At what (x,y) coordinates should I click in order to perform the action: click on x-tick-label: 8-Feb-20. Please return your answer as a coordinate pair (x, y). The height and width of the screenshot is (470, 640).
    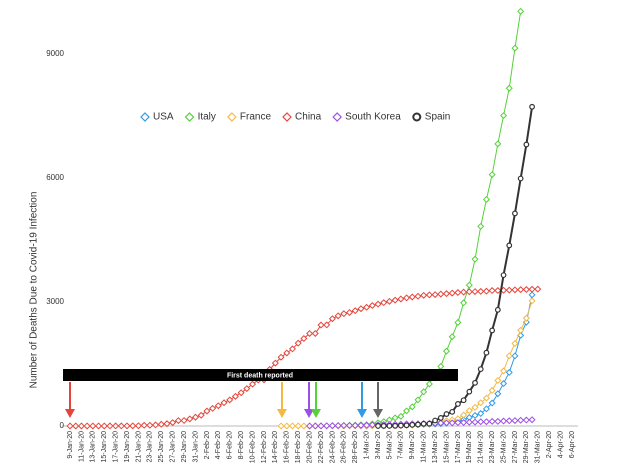
    Looking at the image, I should click on (241, 445).